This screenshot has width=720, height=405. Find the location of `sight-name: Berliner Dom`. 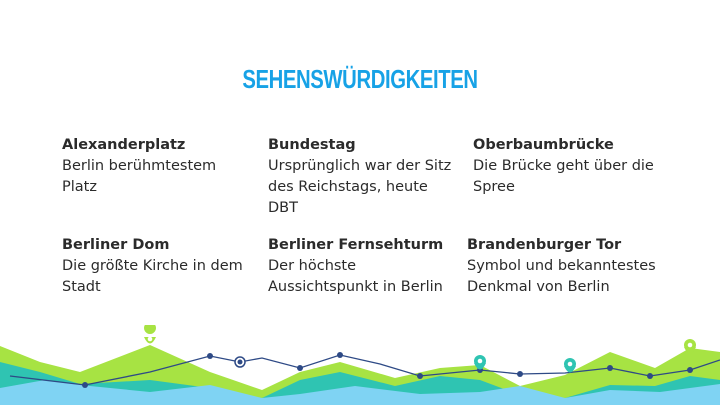

sight-name: Berliner Dom is located at coordinates (116, 245).